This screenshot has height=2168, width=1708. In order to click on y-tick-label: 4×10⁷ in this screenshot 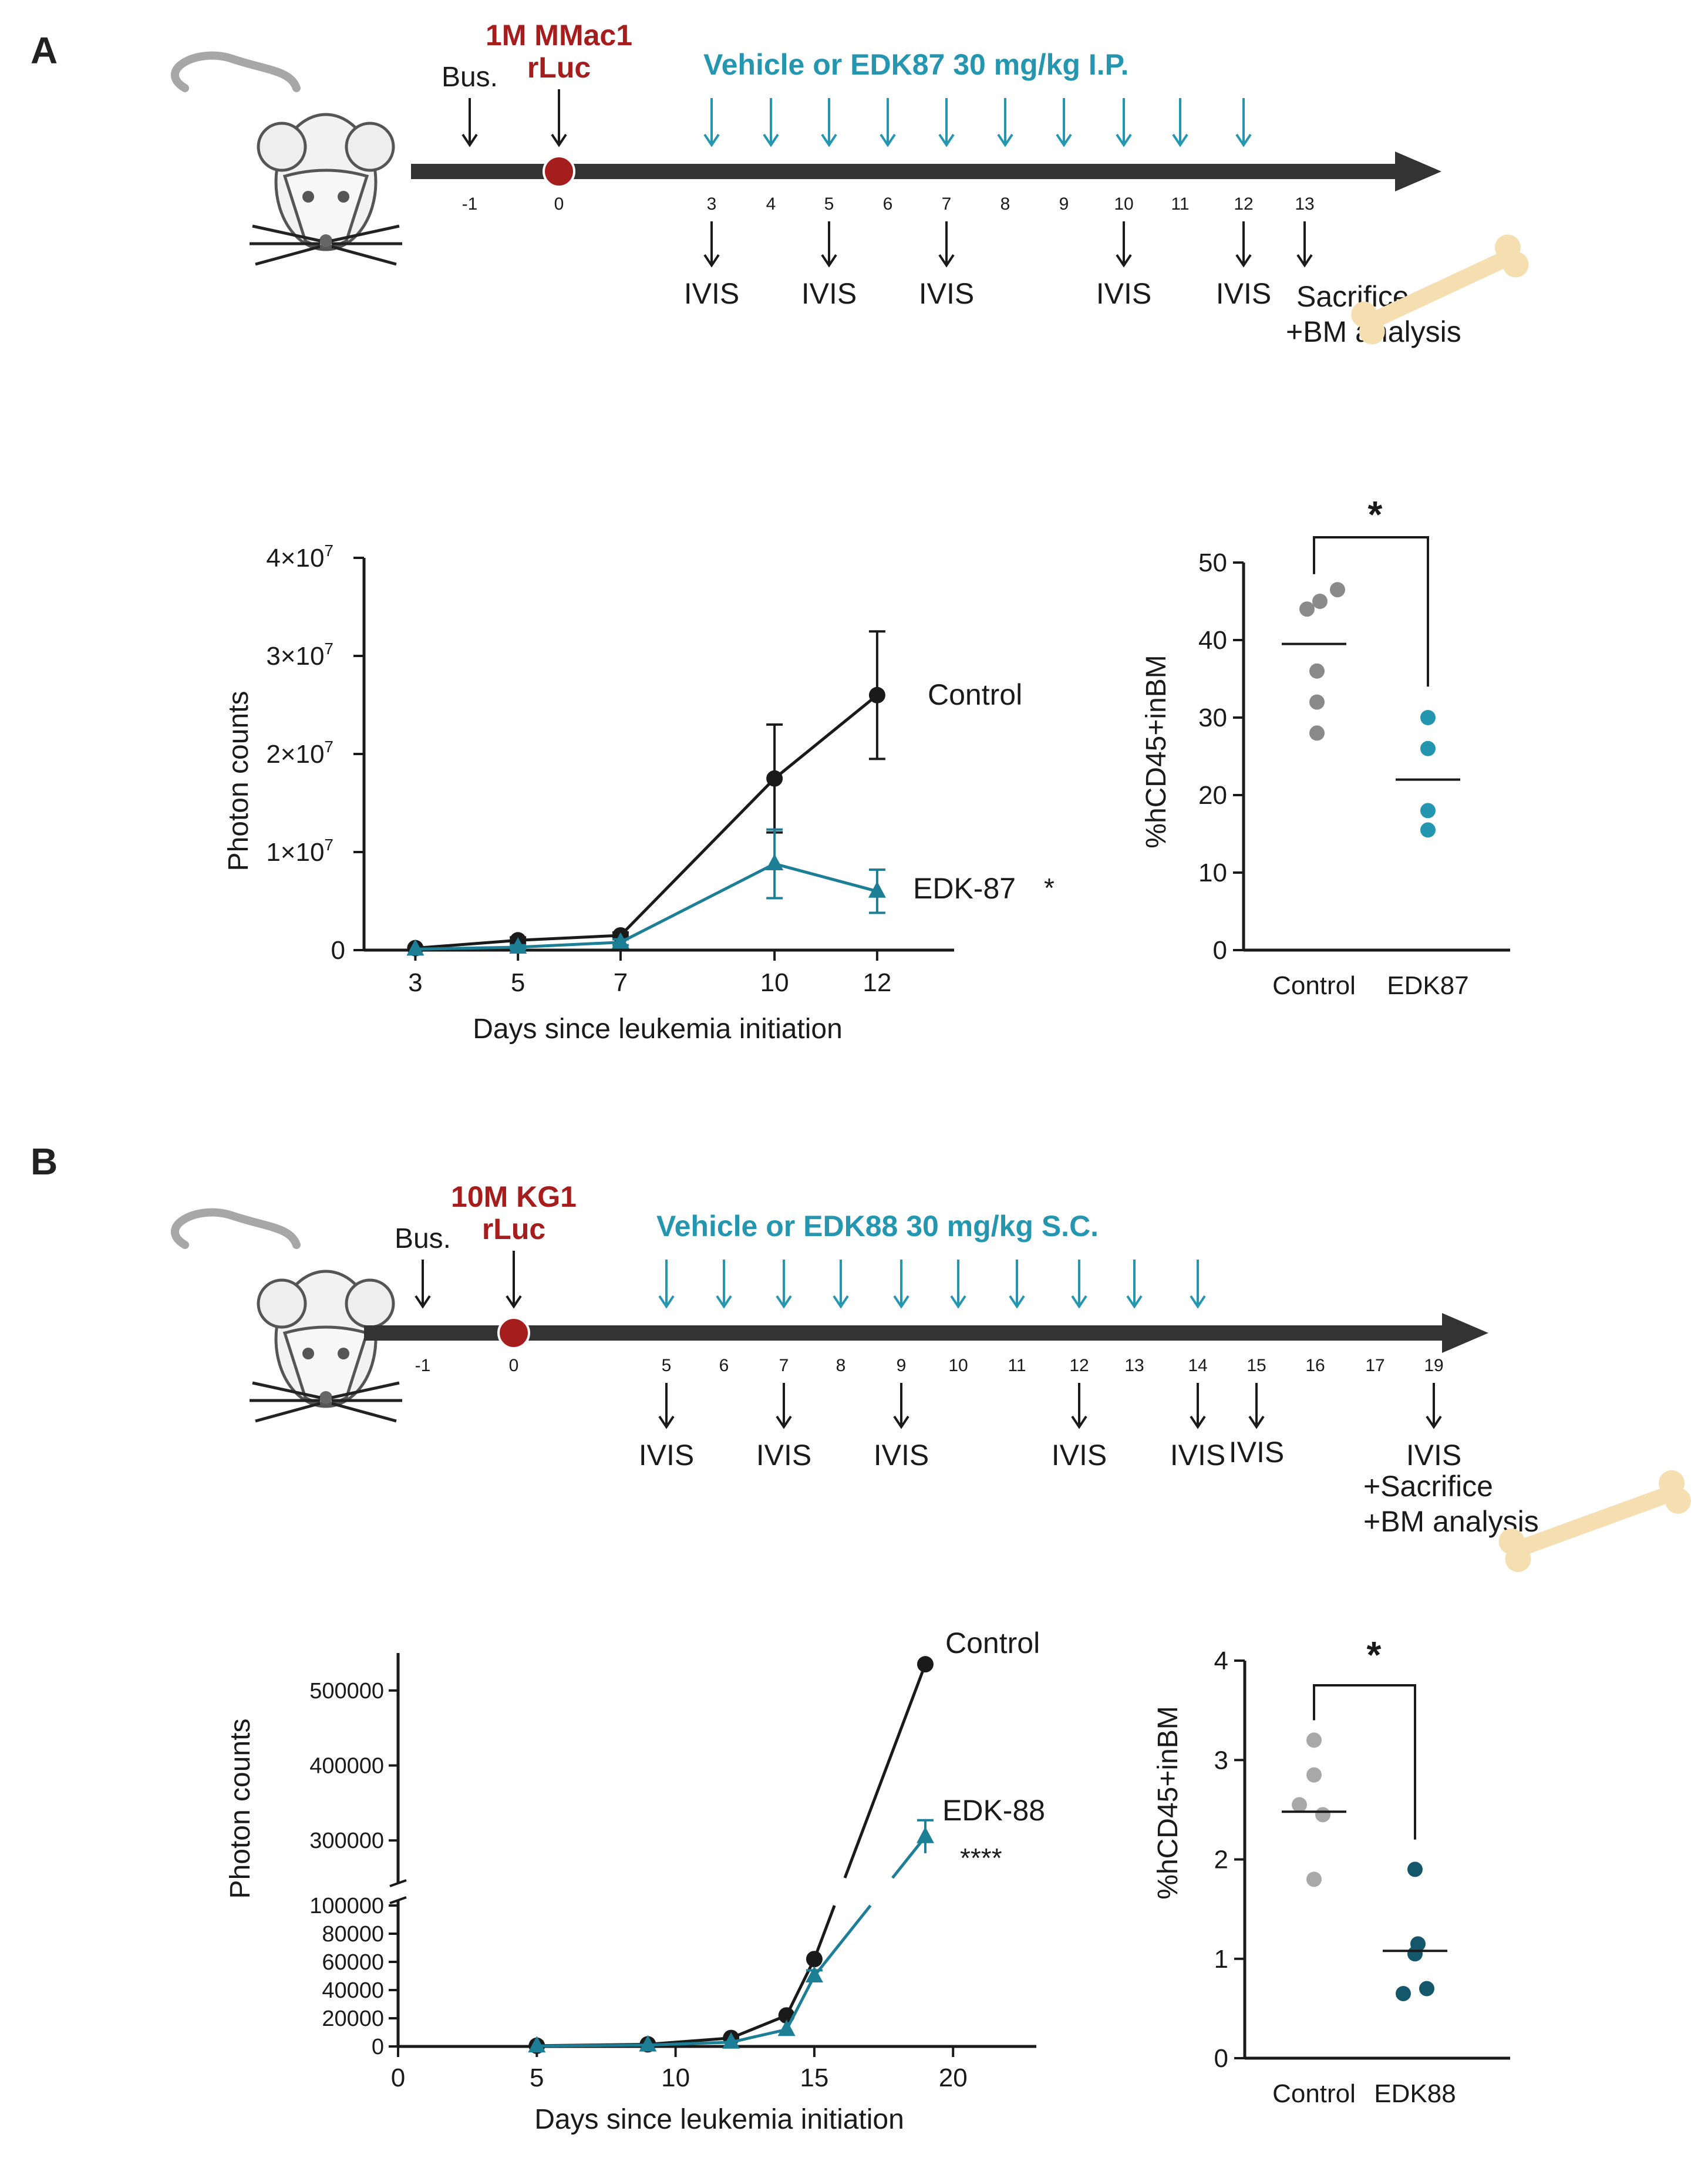, I will do `click(299, 557)`.